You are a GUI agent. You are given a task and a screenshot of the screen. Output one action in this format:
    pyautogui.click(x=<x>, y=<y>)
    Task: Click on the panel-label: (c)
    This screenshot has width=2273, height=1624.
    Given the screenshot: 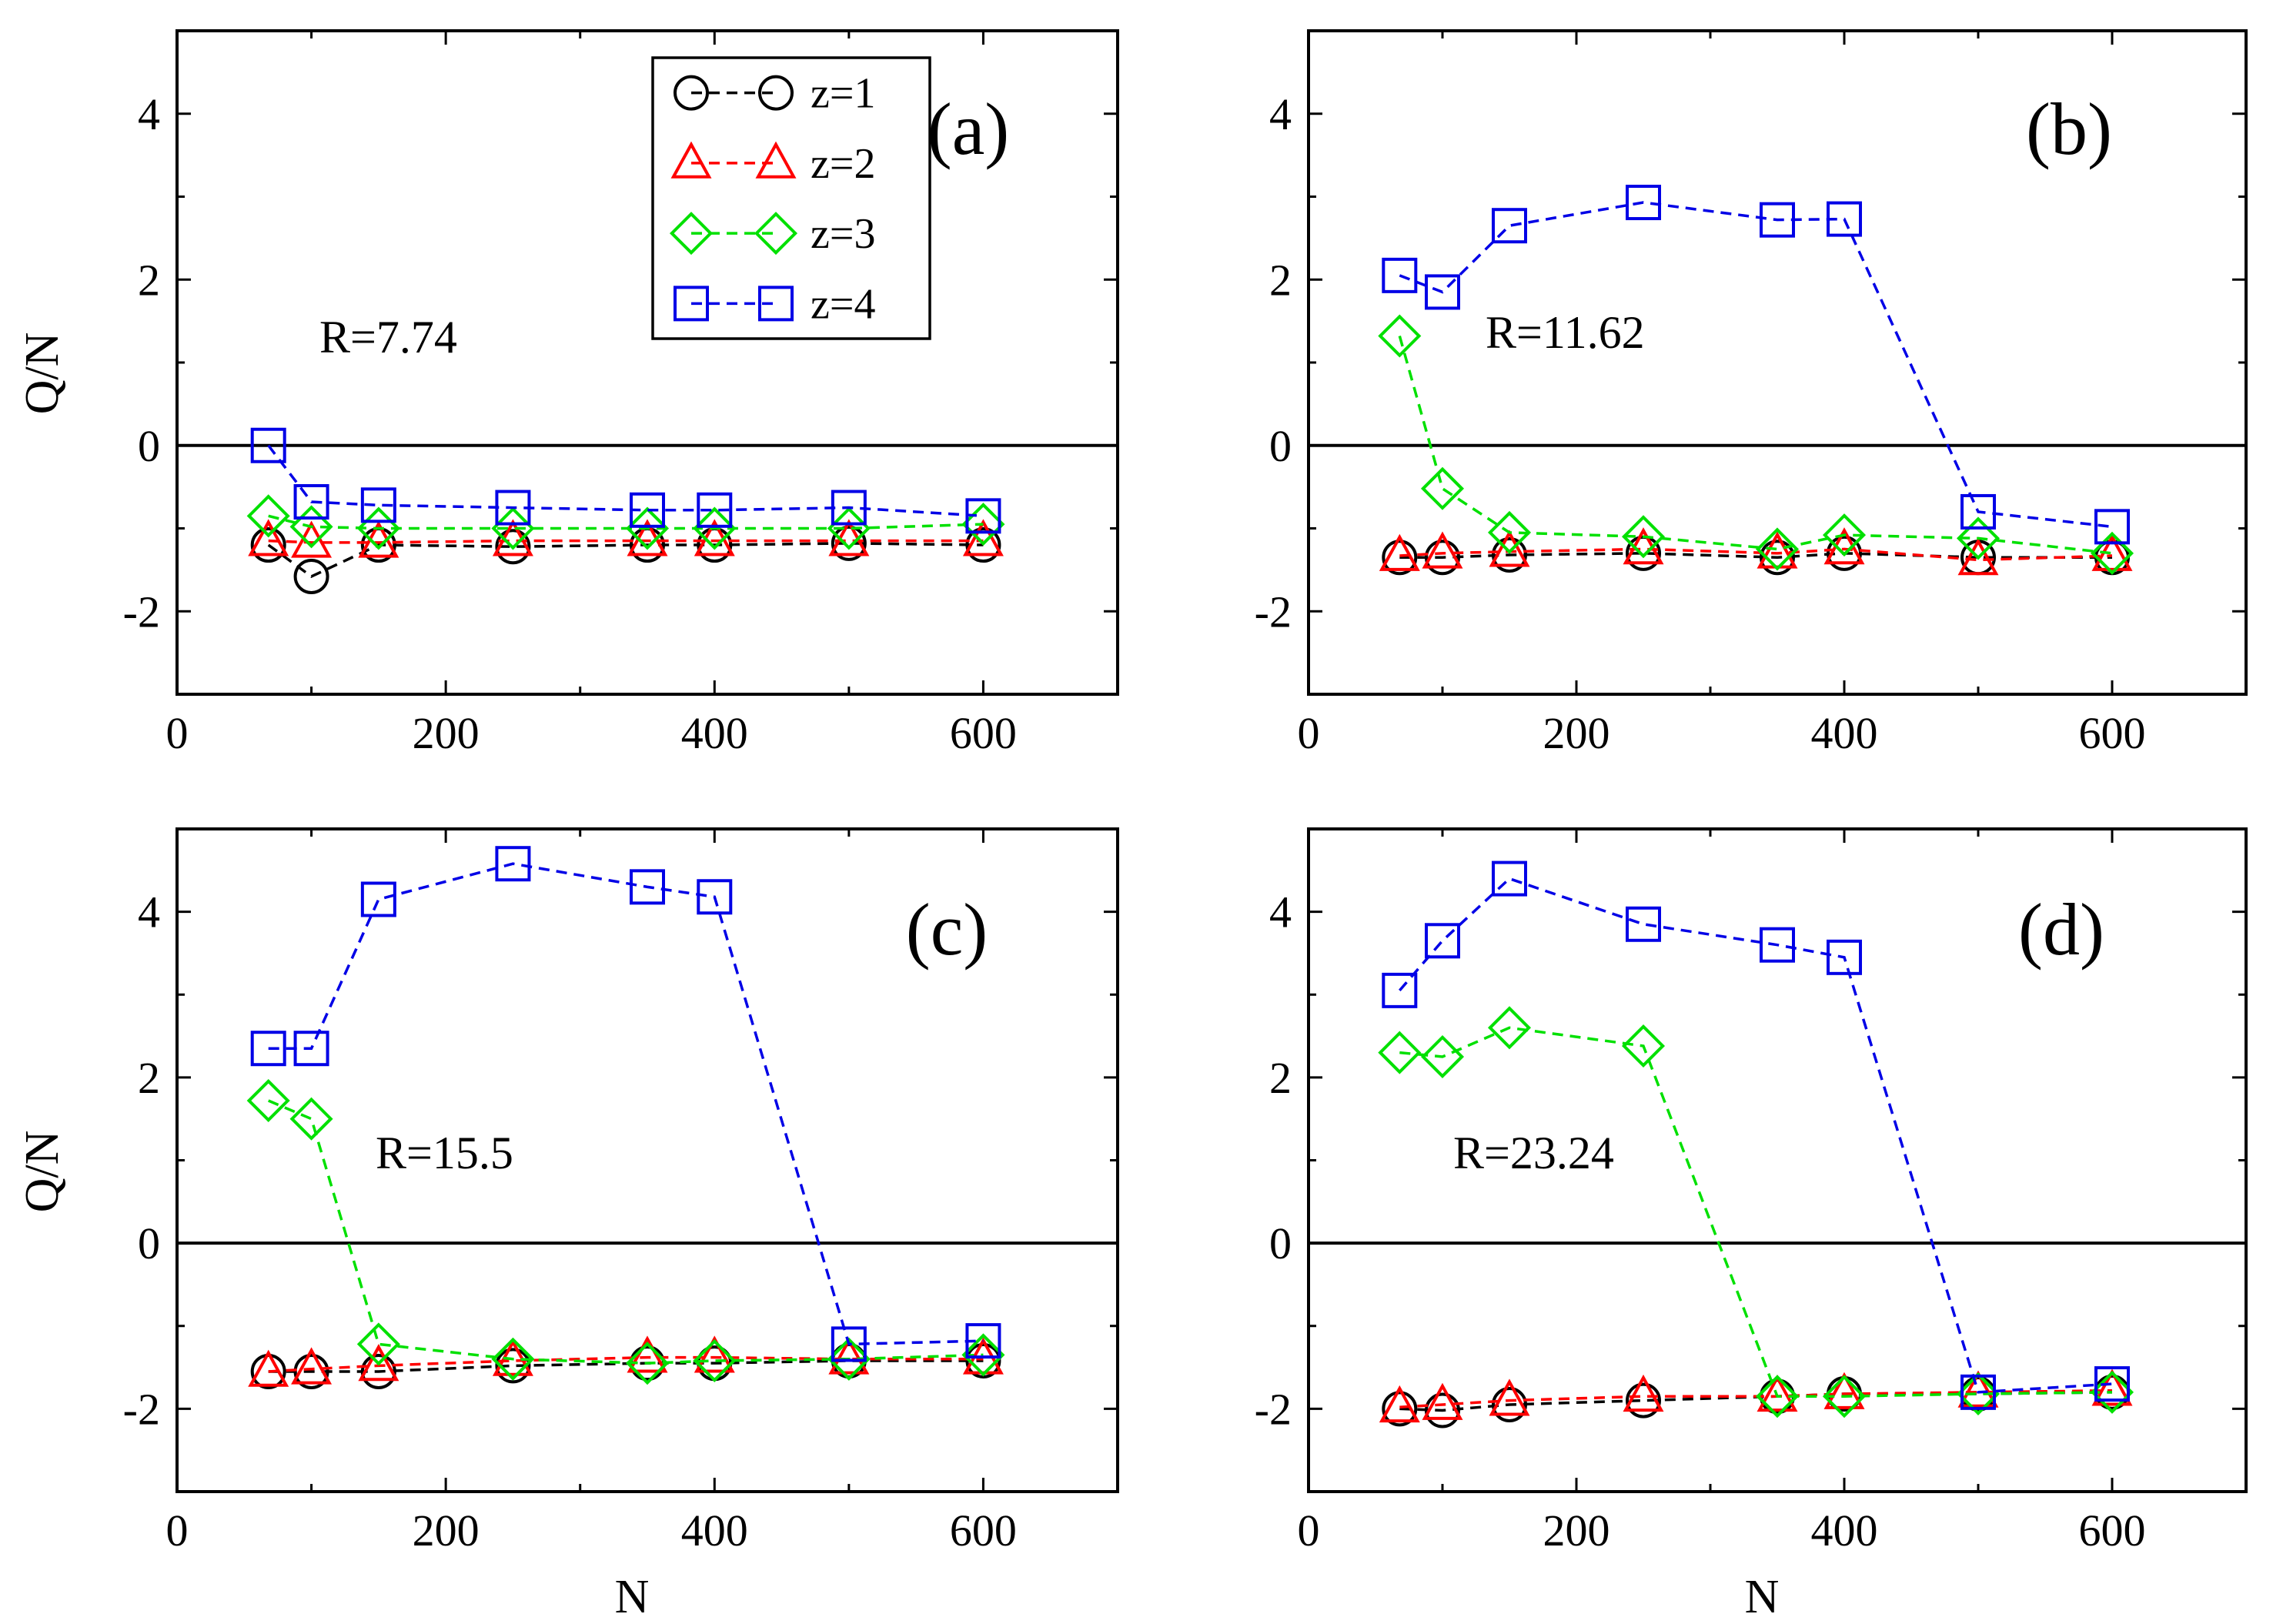 What is the action you would take?
    pyautogui.click(x=947, y=929)
    